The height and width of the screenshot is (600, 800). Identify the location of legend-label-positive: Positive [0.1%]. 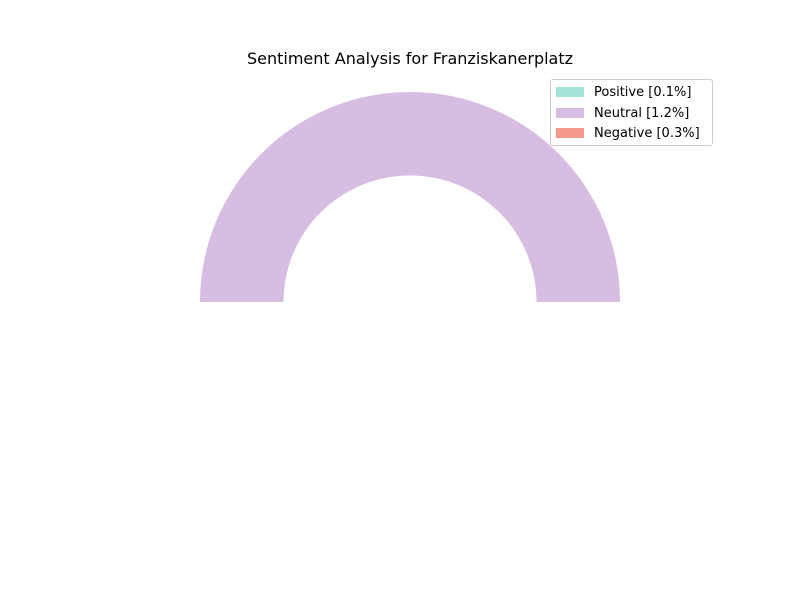
(643, 92).